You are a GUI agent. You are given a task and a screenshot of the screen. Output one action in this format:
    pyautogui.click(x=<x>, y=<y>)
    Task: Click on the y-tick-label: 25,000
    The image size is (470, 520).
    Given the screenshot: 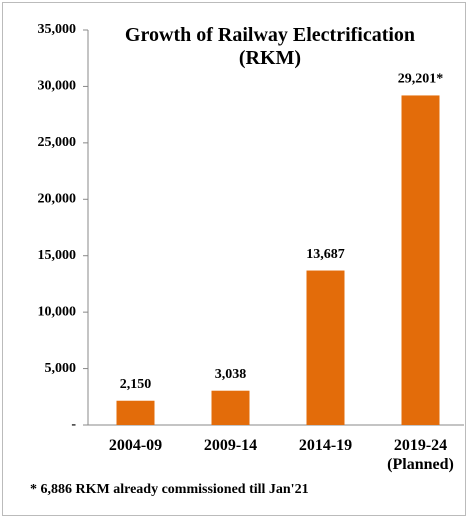 What is the action you would take?
    pyautogui.click(x=57, y=142)
    